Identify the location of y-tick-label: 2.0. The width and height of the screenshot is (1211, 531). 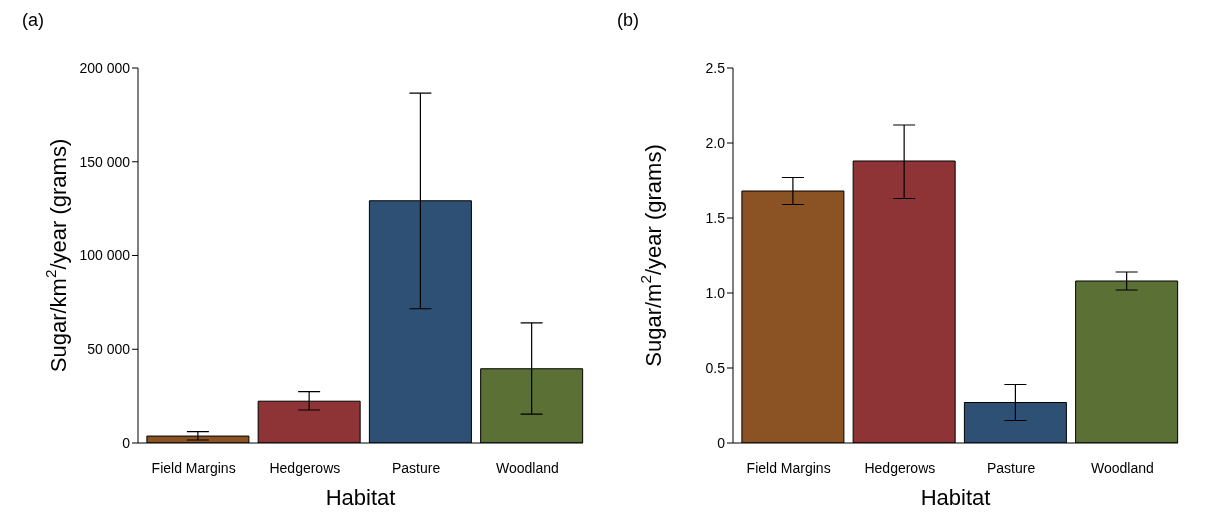
(715, 142).